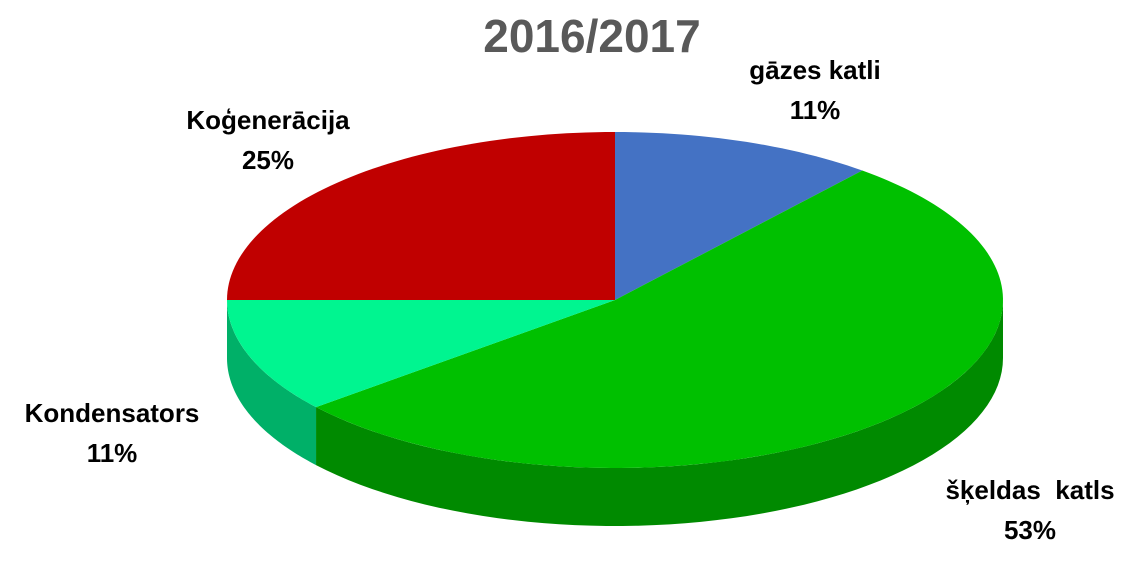 This screenshot has width=1135, height=574. What do you see at coordinates (272, 383) in the screenshot?
I see `slice-side` at bounding box center [272, 383].